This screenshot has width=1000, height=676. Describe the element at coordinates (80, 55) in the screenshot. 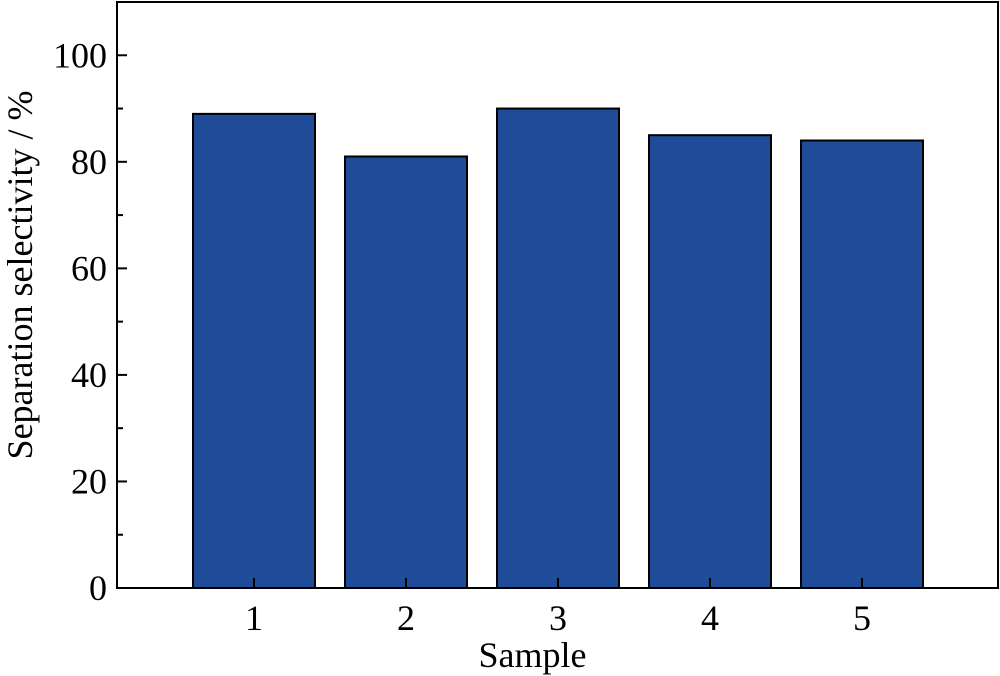

I see `y-tick-label: 100` at that location.